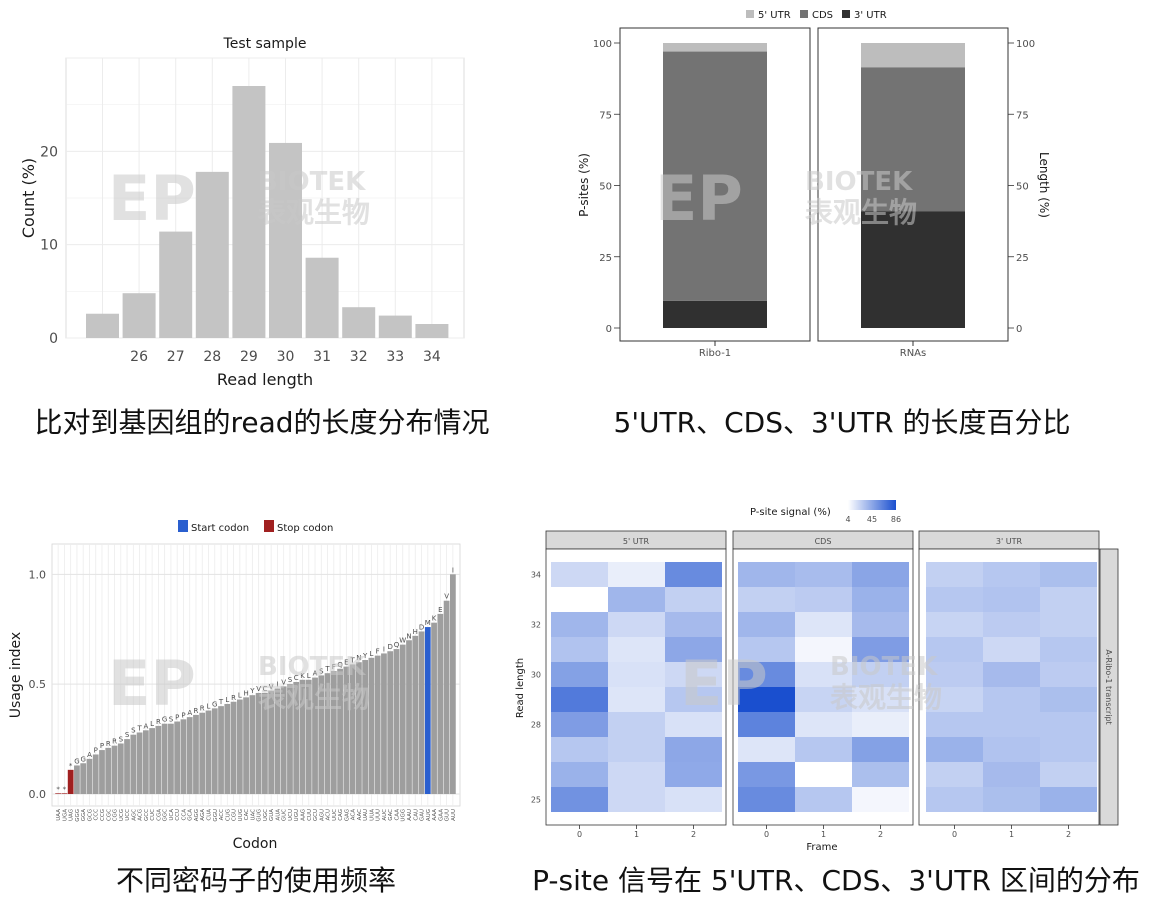  What do you see at coordinates (429, 815) in the screenshot?
I see `p3-xtick-label: AUG` at bounding box center [429, 815].